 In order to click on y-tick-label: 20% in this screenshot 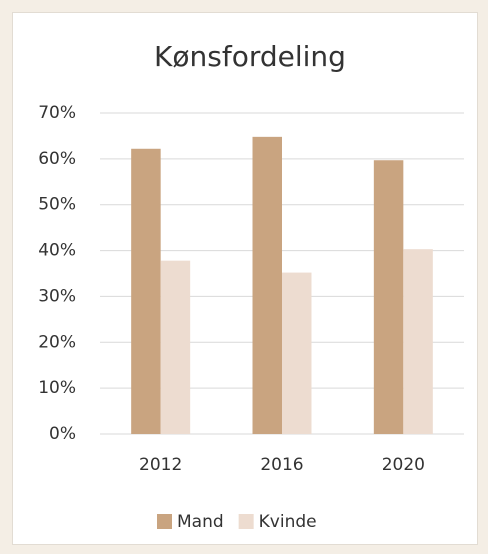, I will do `click(57, 342)`.